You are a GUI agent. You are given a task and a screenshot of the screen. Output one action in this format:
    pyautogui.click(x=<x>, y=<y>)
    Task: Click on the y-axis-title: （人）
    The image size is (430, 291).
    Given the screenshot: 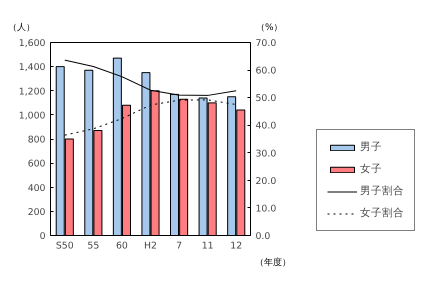 What is the action you would take?
    pyautogui.click(x=21, y=28)
    